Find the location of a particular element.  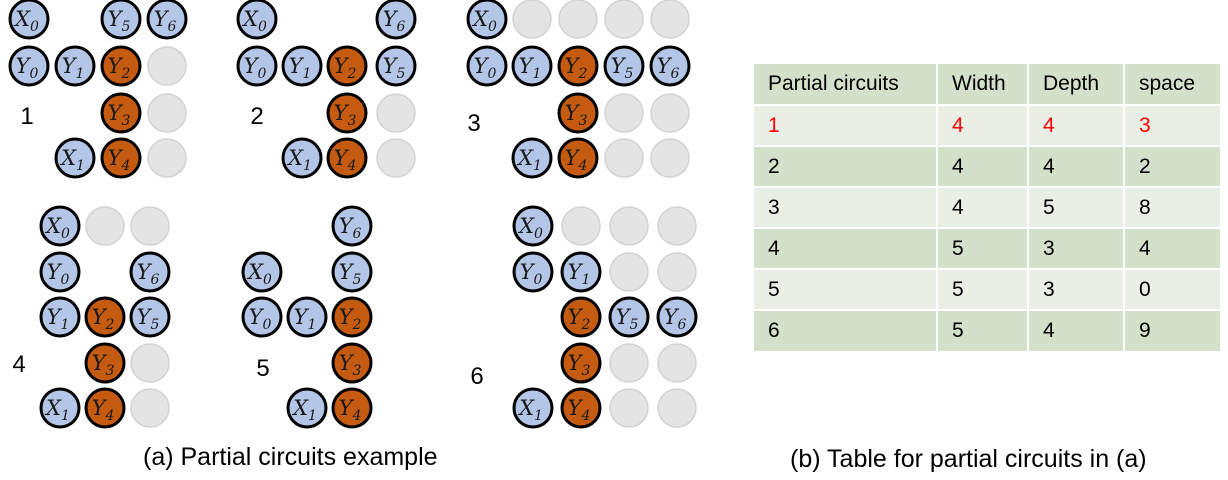

table-cell: 1 is located at coordinates (846, 126).